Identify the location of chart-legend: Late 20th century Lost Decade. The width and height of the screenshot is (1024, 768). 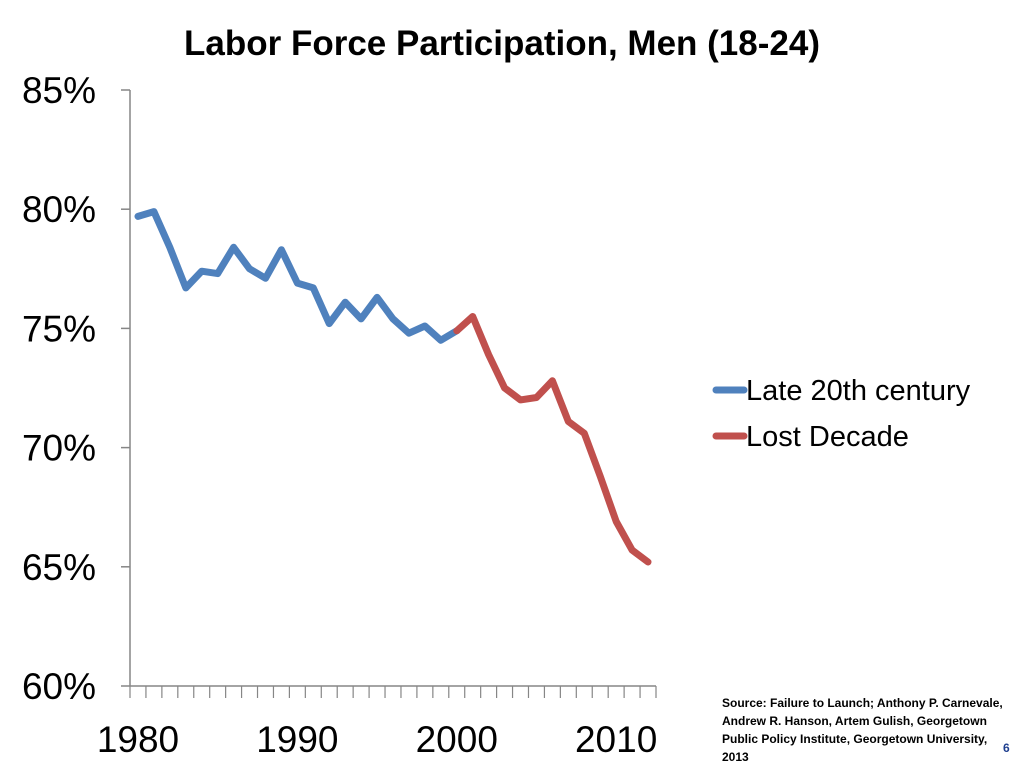
(841, 414).